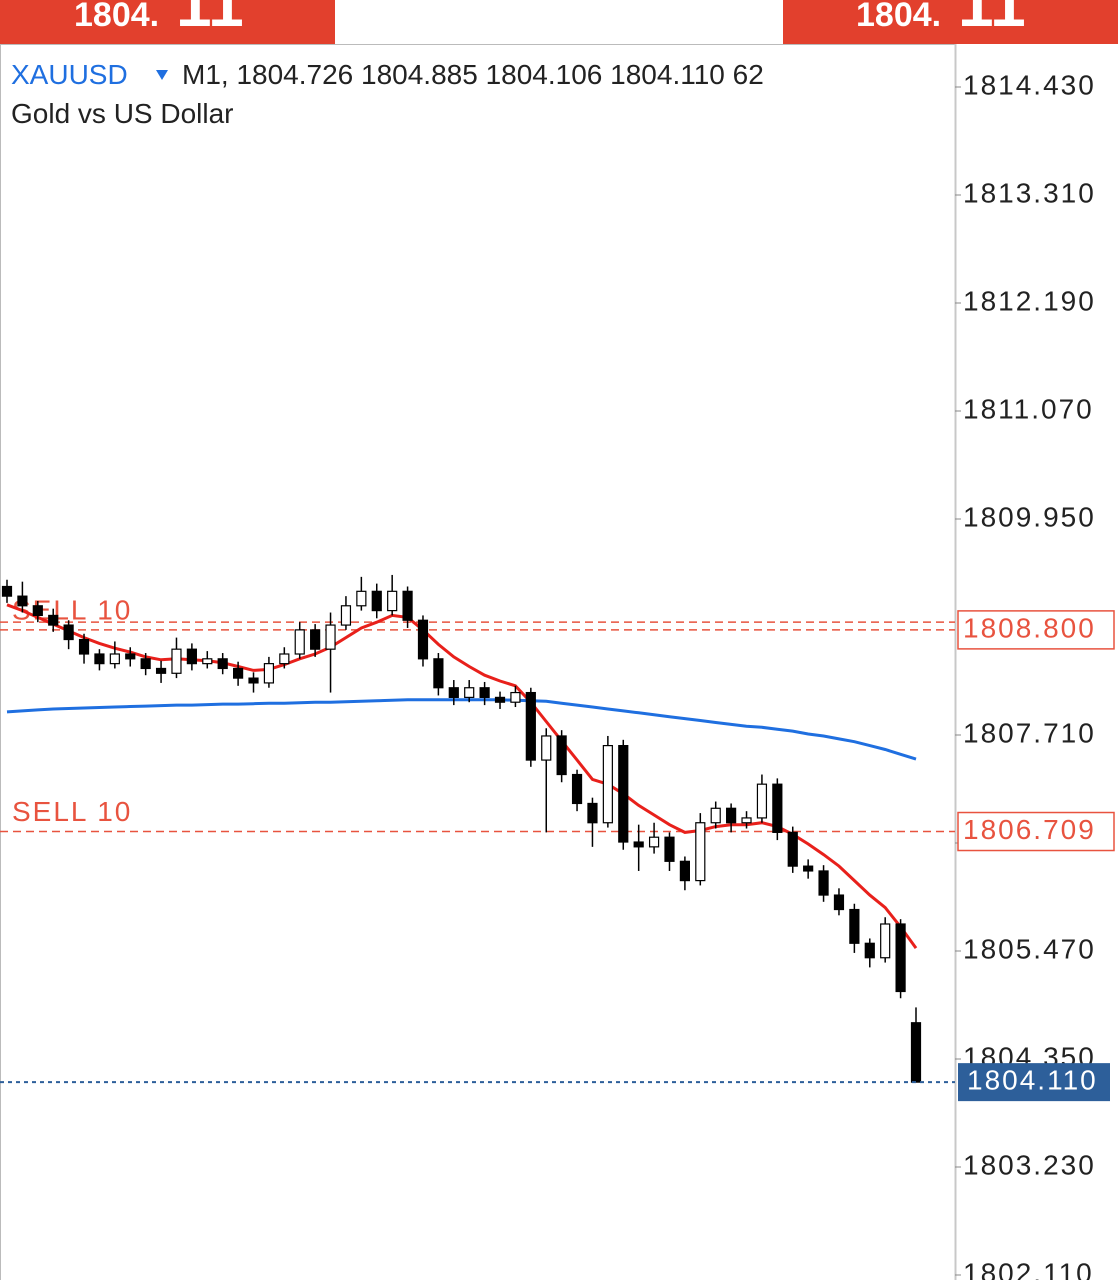  Describe the element at coordinates (1028, 408) in the screenshot. I see `y-tick-label: 1811.070` at that location.